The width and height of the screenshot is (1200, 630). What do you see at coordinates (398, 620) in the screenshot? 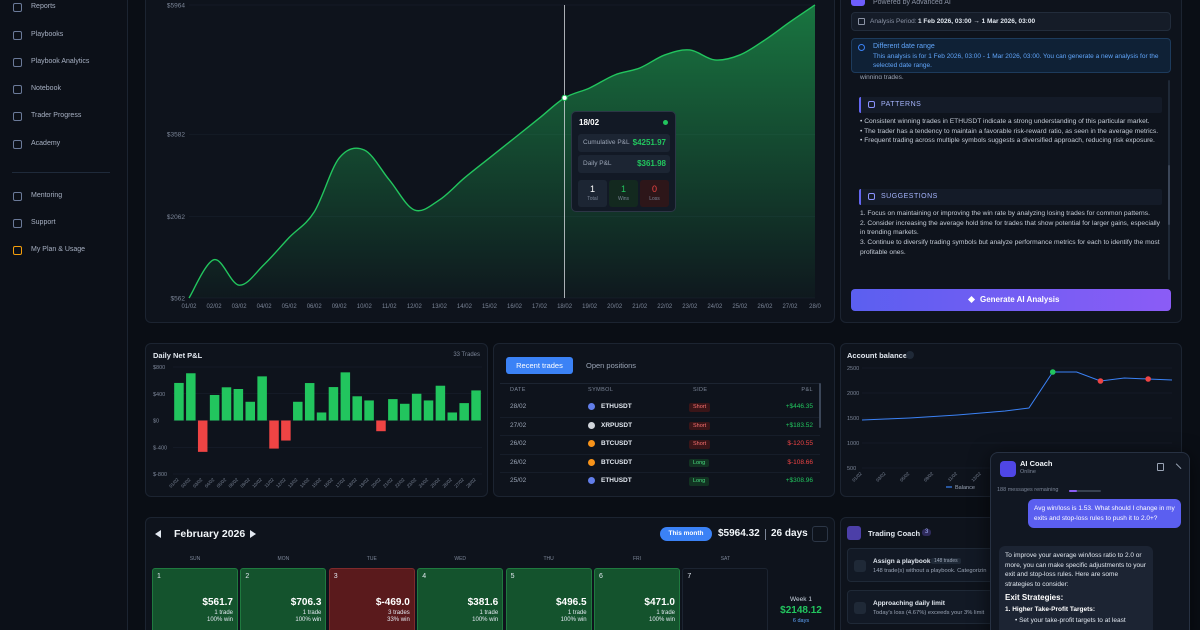
I see `day-winrate: 33% win` at bounding box center [398, 620].